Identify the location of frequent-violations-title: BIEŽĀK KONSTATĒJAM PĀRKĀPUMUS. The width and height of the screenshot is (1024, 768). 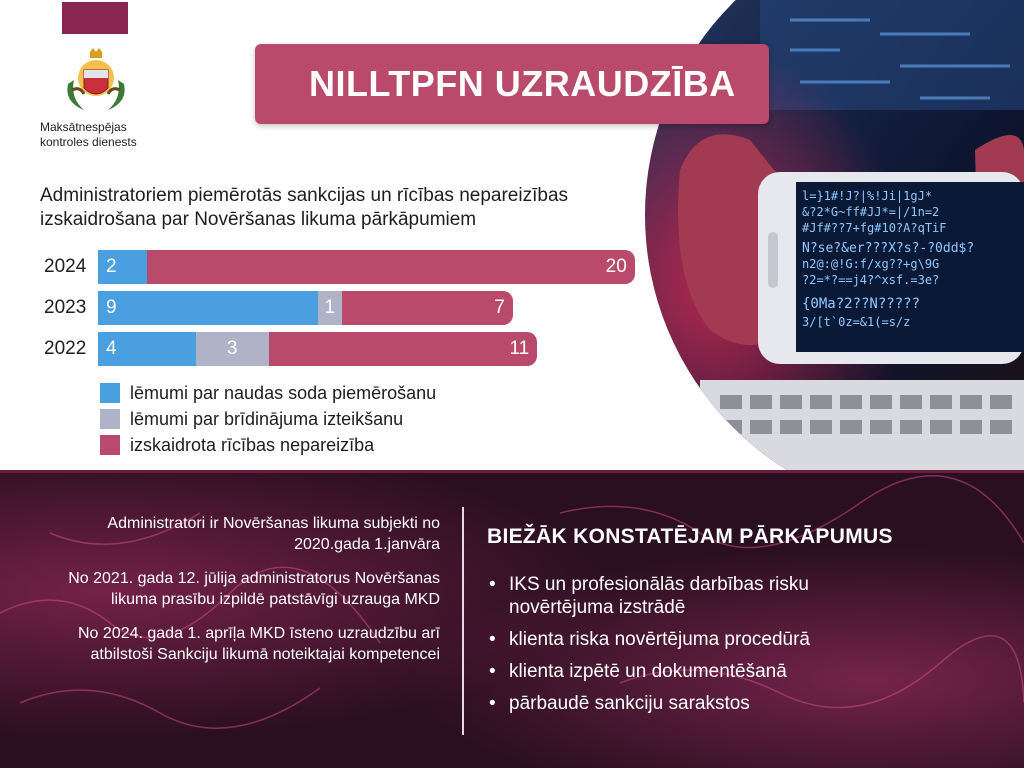
(690, 536).